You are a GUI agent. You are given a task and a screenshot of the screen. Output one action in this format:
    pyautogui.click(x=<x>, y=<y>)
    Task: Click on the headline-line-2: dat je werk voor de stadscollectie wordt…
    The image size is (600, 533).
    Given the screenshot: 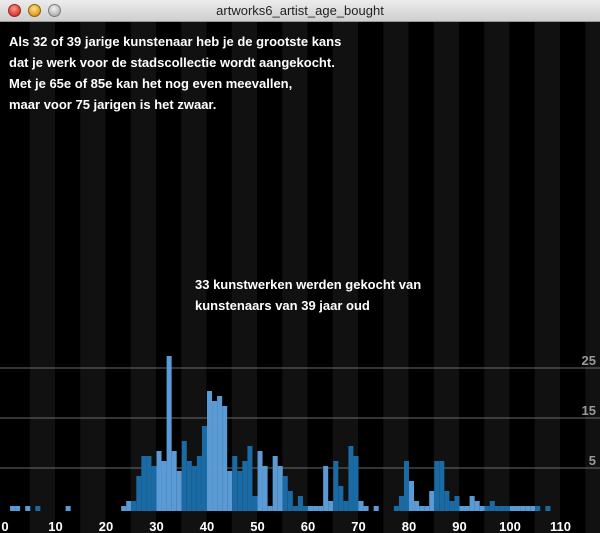 What is the action you would take?
    pyautogui.click(x=172, y=62)
    